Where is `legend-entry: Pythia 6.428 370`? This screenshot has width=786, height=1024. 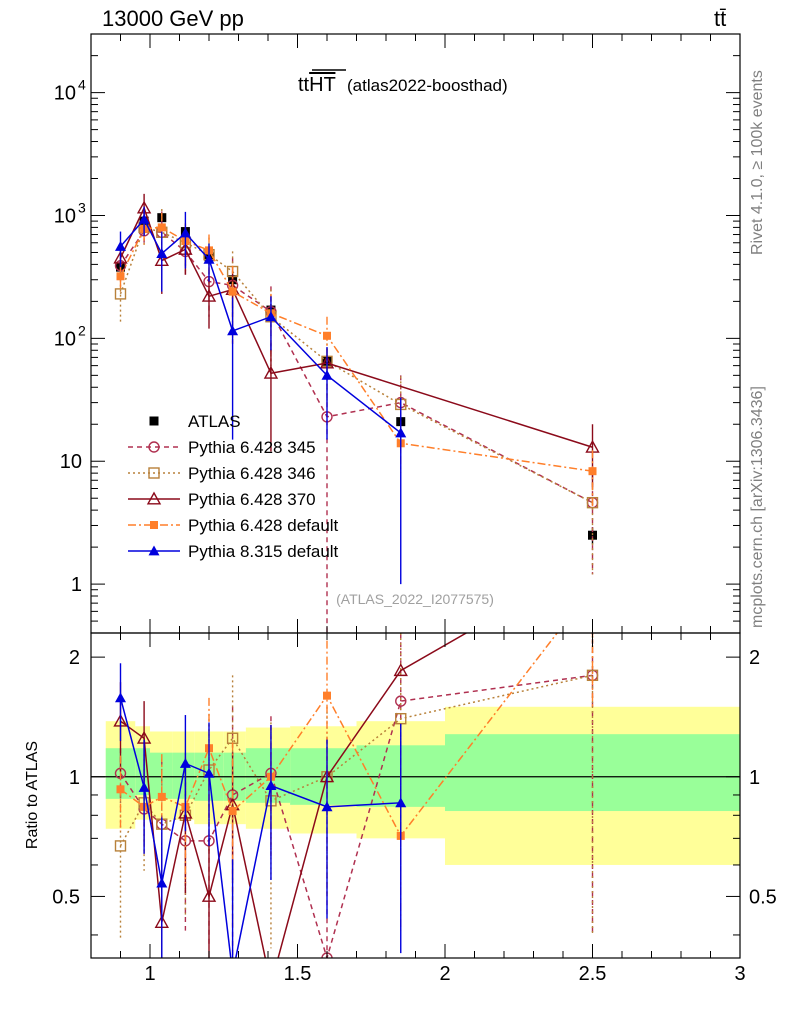 legend-entry: Pythia 6.428 370 is located at coordinates (222, 499).